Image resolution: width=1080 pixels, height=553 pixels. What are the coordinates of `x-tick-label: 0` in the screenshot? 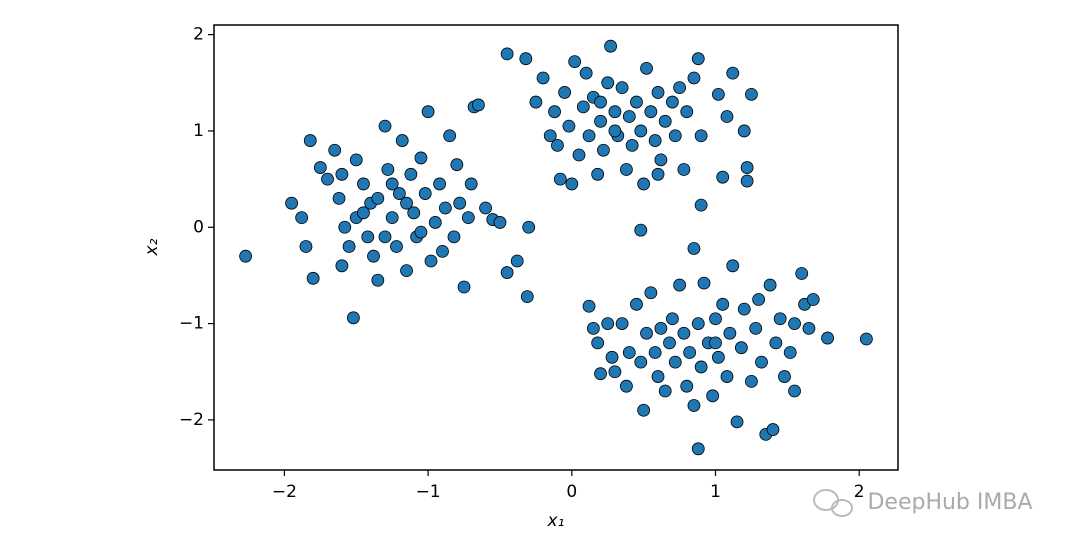 It's located at (571, 492).